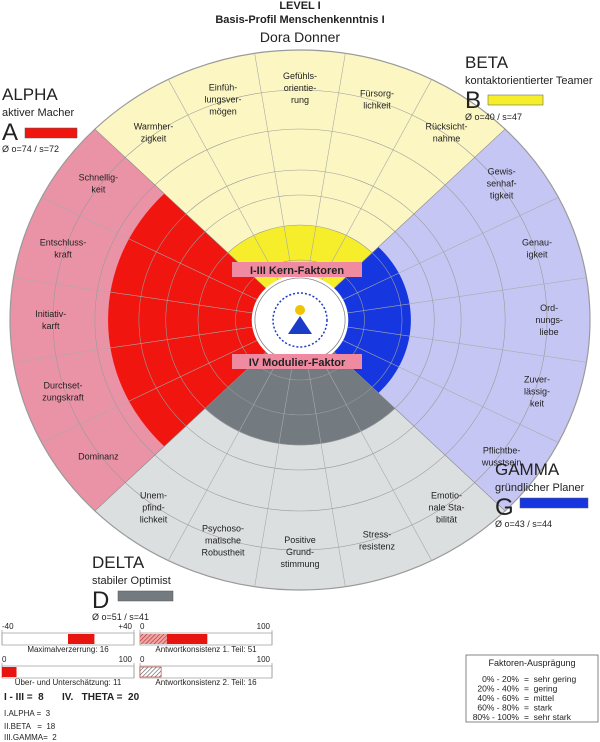  I want to click on center-label: I-III Kern-Faktoren, so click(297, 271).